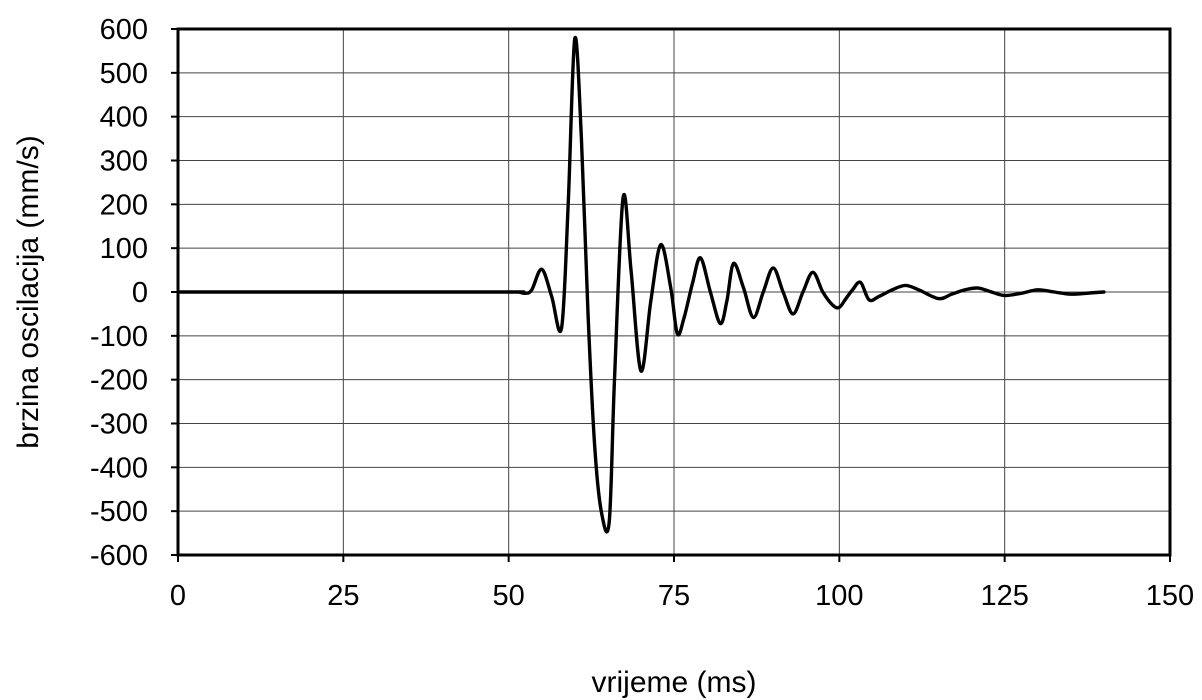 Image resolution: width=1202 pixels, height=700 pixels. Describe the element at coordinates (178, 596) in the screenshot. I see `x-tick-label: 0` at that location.